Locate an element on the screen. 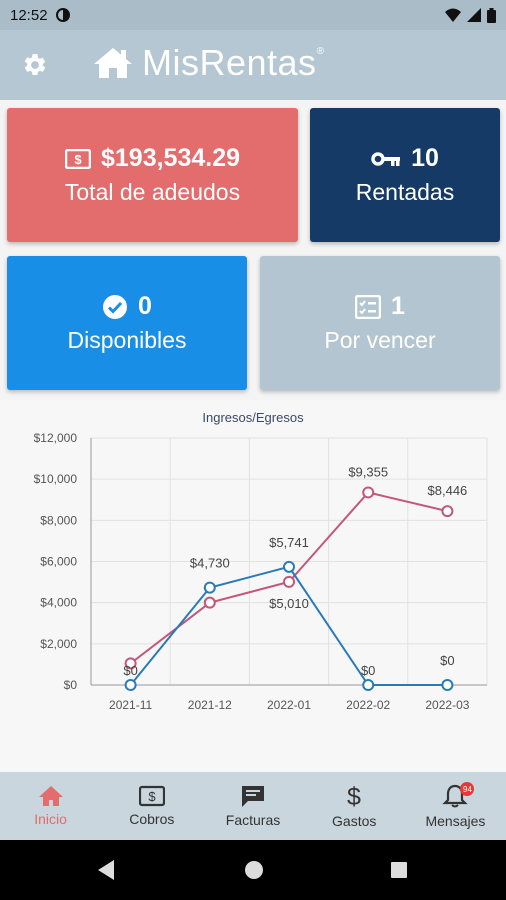 This screenshot has height=900, width=506. y-tick-label: $0 is located at coordinates (71, 685).